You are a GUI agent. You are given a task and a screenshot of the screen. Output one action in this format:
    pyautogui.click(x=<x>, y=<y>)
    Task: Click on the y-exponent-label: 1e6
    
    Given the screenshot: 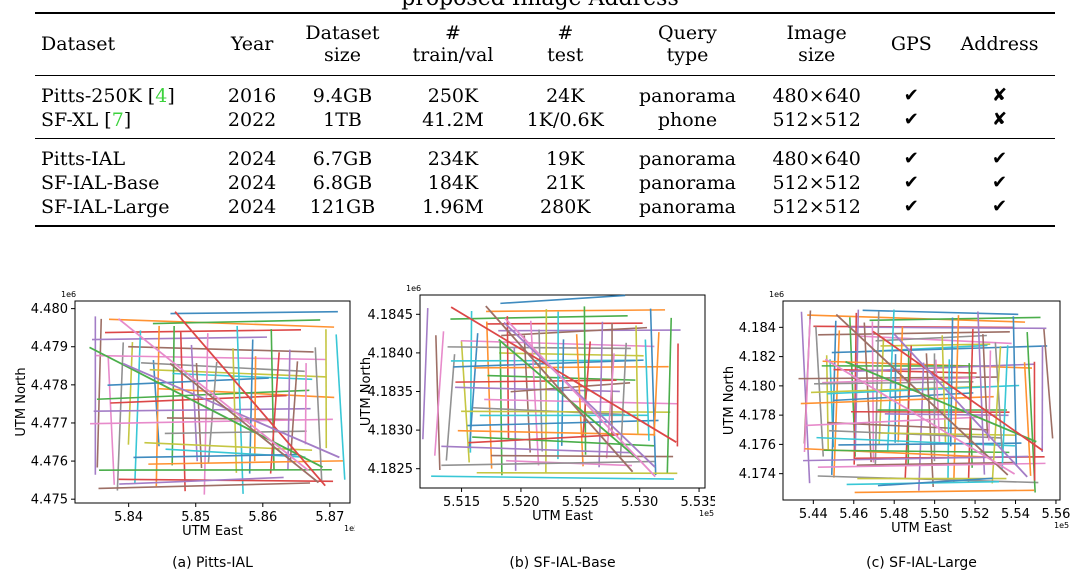 What is the action you would take?
    pyautogui.click(x=776, y=294)
    